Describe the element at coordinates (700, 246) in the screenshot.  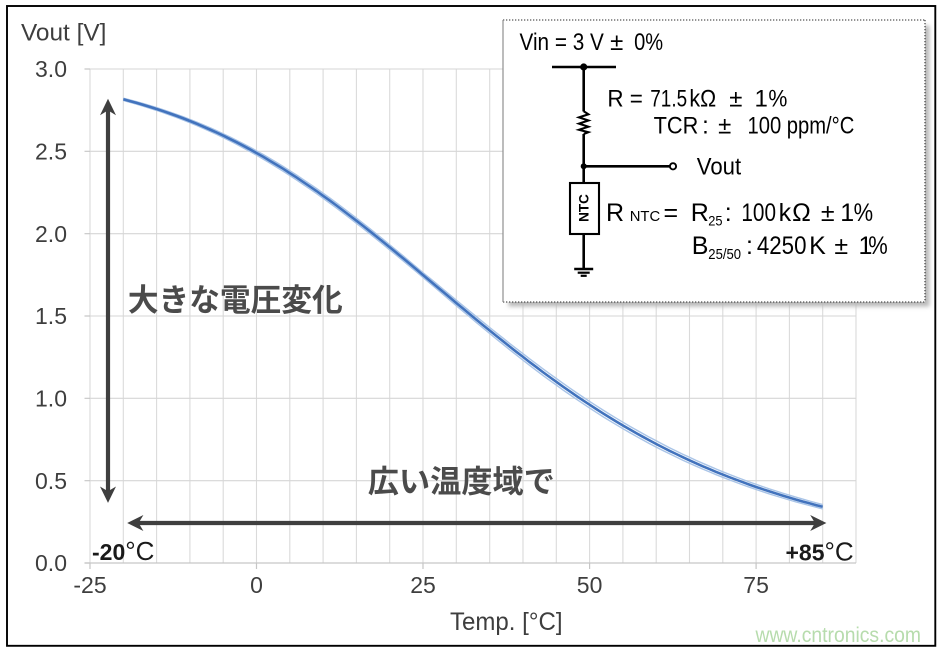
I see `svg-text: B` at that location.